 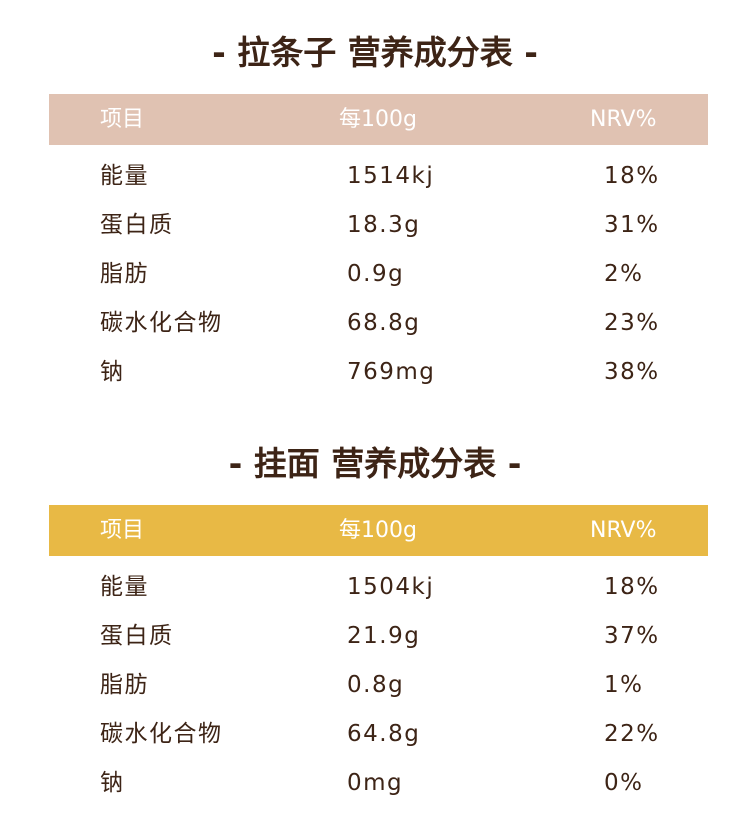 I want to click on table-title: - 拉条子 营养成分表 -, so click(x=375, y=52).